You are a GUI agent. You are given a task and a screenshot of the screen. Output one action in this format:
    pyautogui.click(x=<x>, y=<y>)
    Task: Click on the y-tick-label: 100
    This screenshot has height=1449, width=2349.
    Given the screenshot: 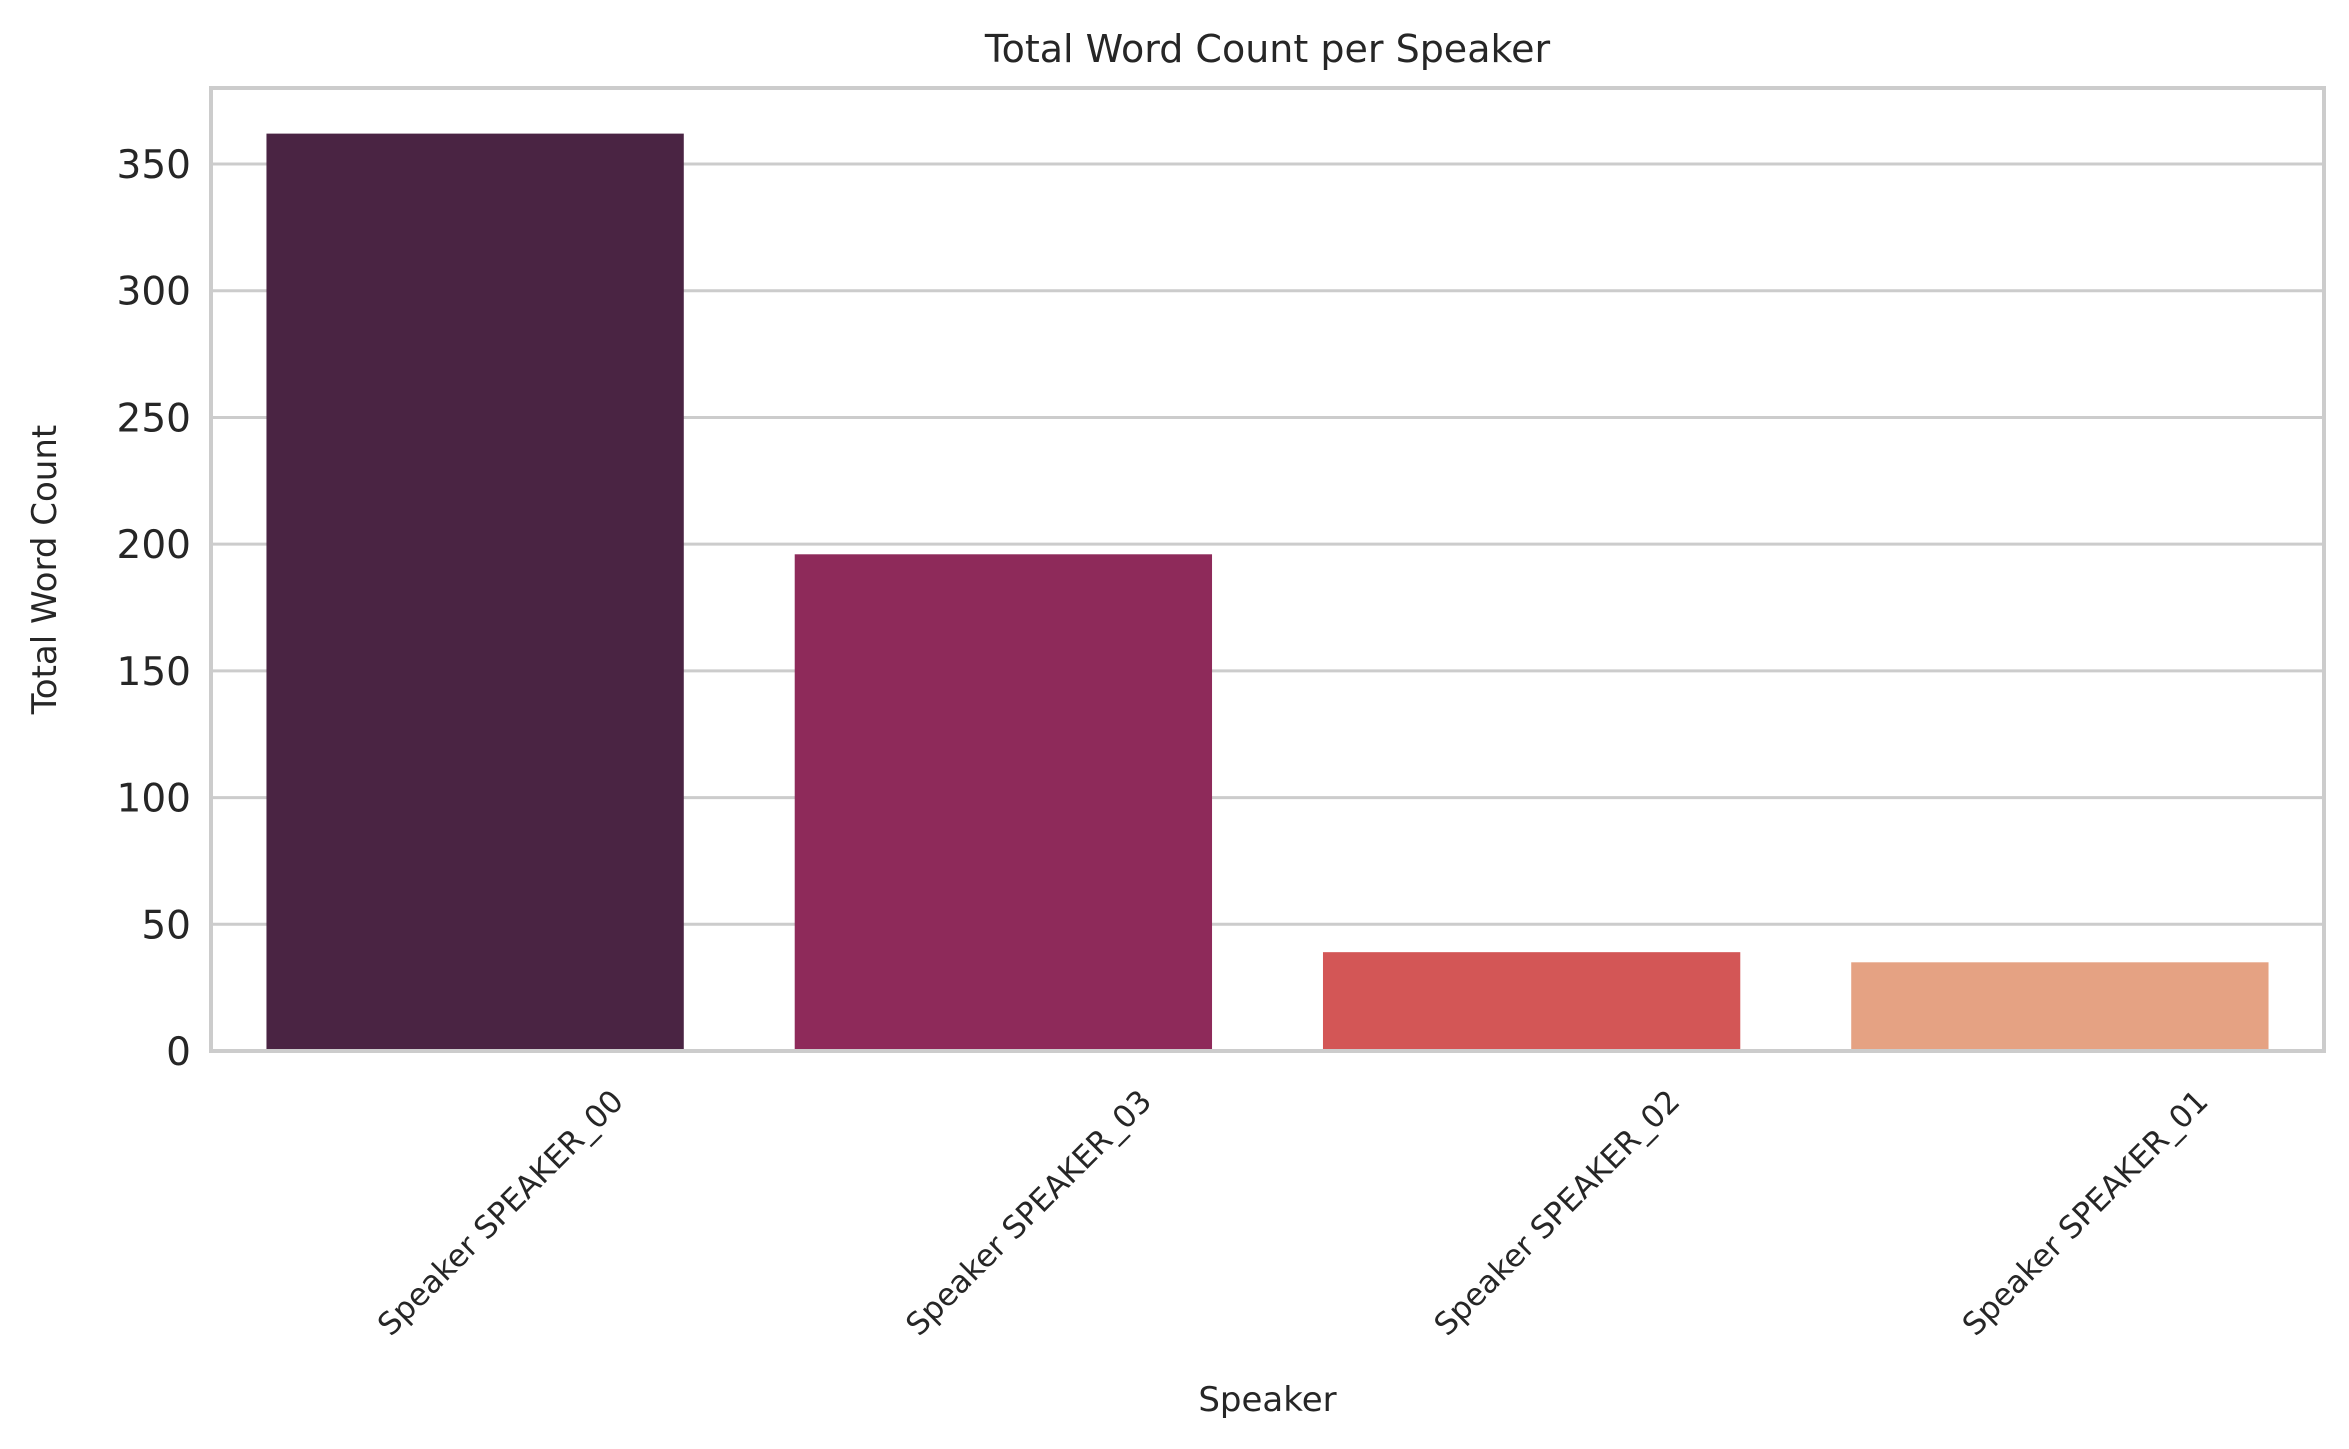 What is the action you would take?
    pyautogui.click(x=154, y=799)
    